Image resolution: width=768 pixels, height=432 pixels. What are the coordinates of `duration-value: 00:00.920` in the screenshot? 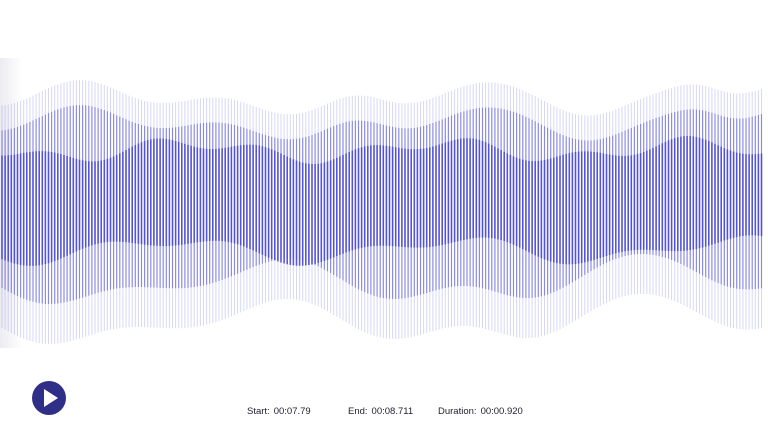 It's located at (501, 411).